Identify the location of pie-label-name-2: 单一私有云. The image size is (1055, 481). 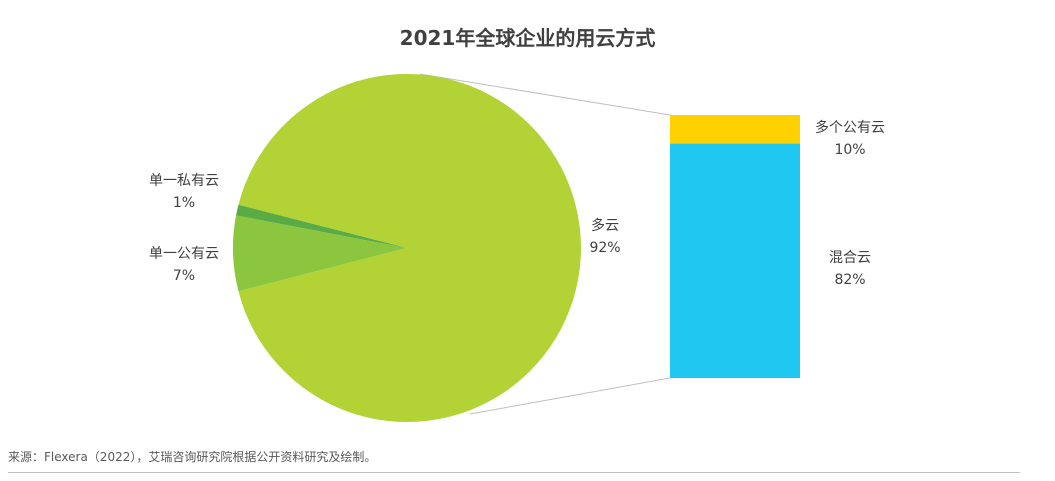
(184, 181).